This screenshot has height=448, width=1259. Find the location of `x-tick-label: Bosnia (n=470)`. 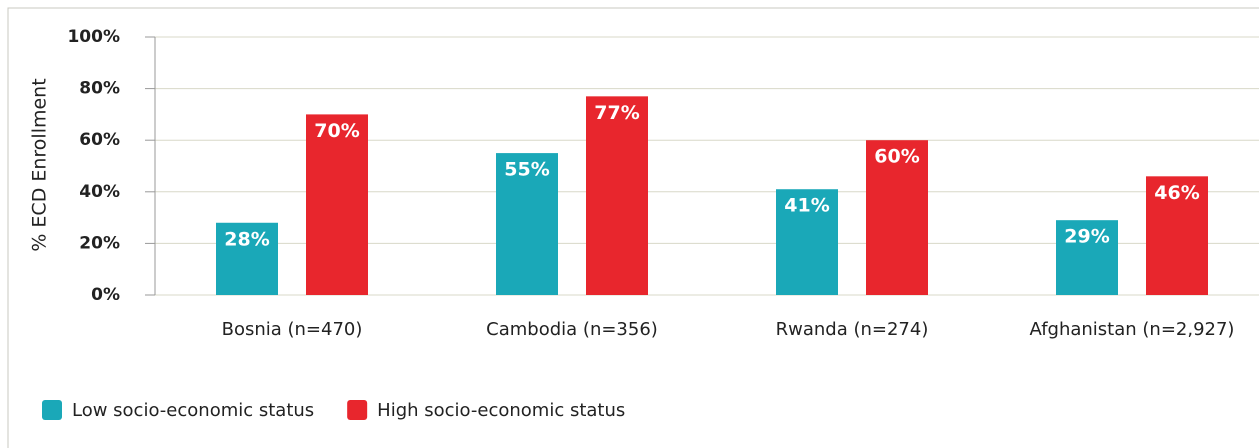

x-tick-label: Bosnia (n=470) is located at coordinates (292, 329).